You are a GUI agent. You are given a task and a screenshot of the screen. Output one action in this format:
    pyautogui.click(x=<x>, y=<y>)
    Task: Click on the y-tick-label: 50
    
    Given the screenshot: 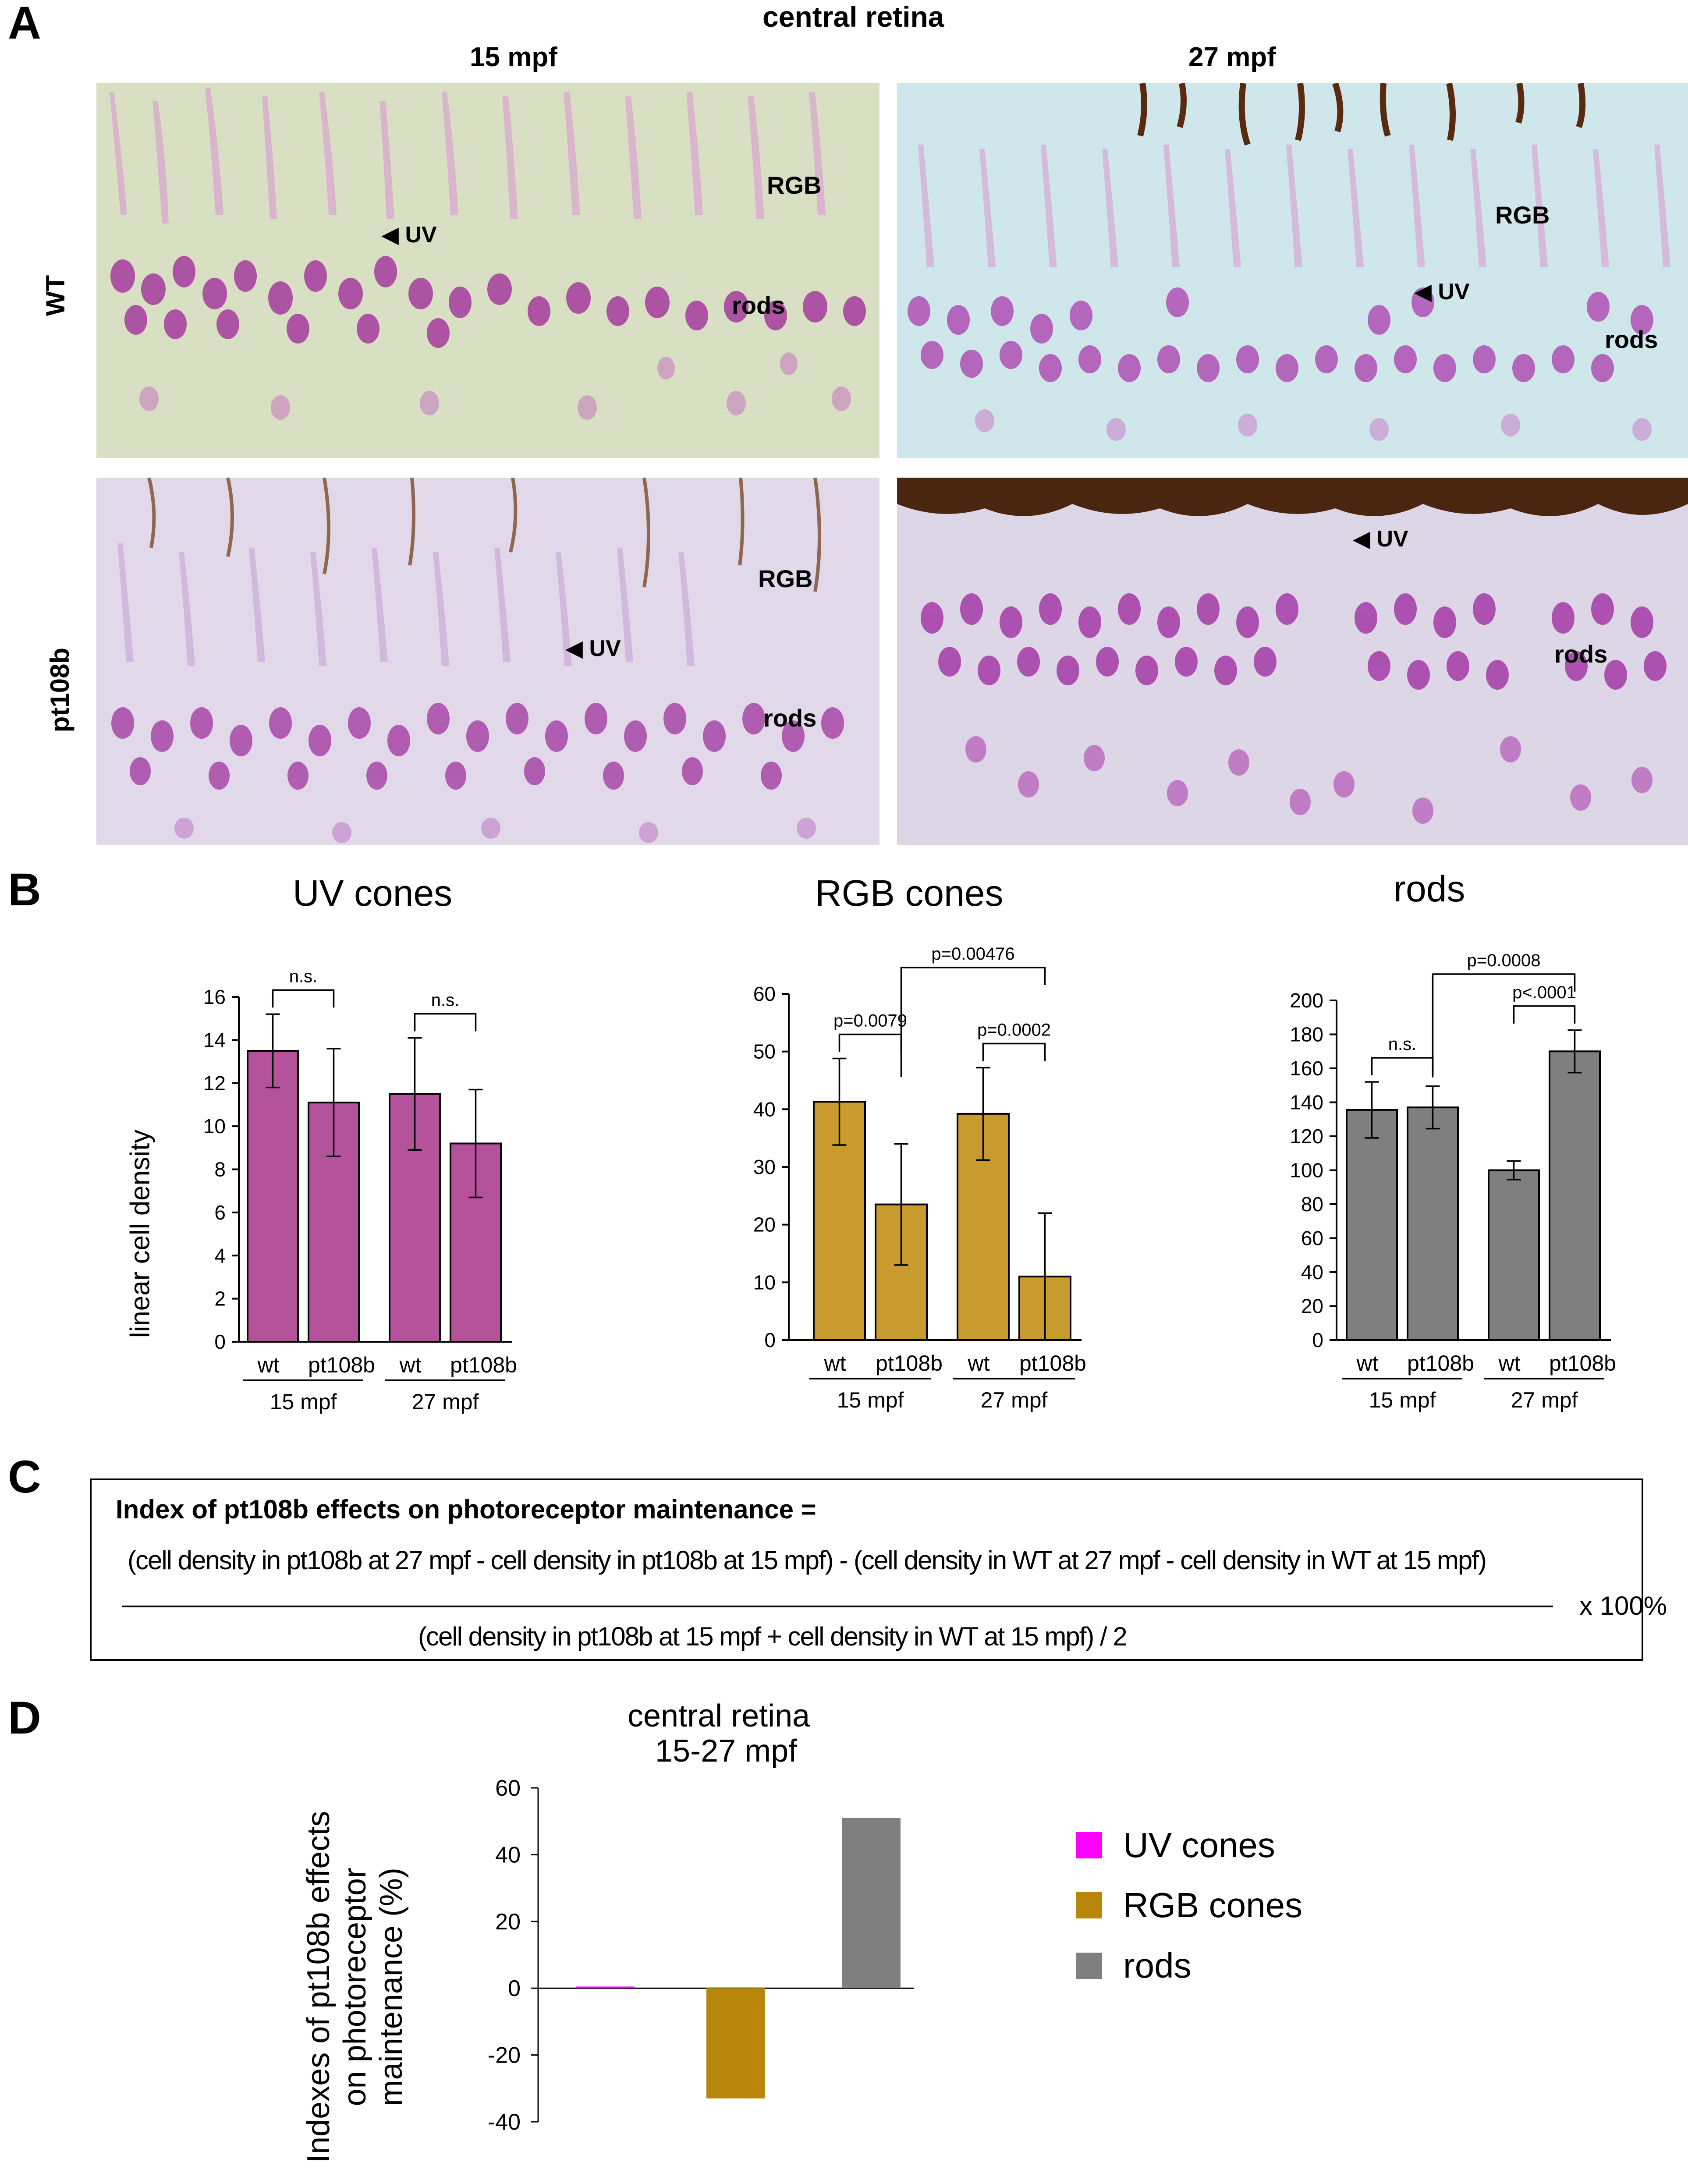 What is the action you would take?
    pyautogui.click(x=764, y=1051)
    